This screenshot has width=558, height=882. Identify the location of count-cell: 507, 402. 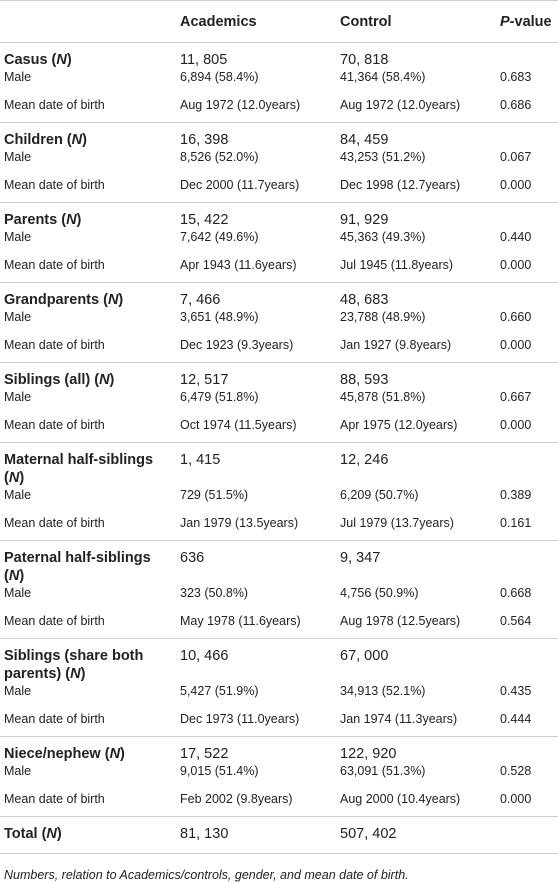
(414, 835).